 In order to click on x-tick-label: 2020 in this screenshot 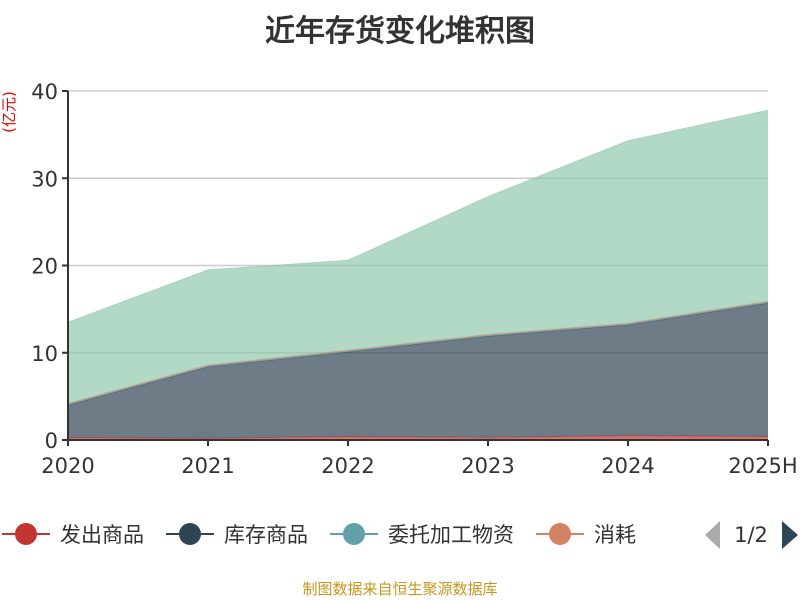, I will do `click(67, 466)`.